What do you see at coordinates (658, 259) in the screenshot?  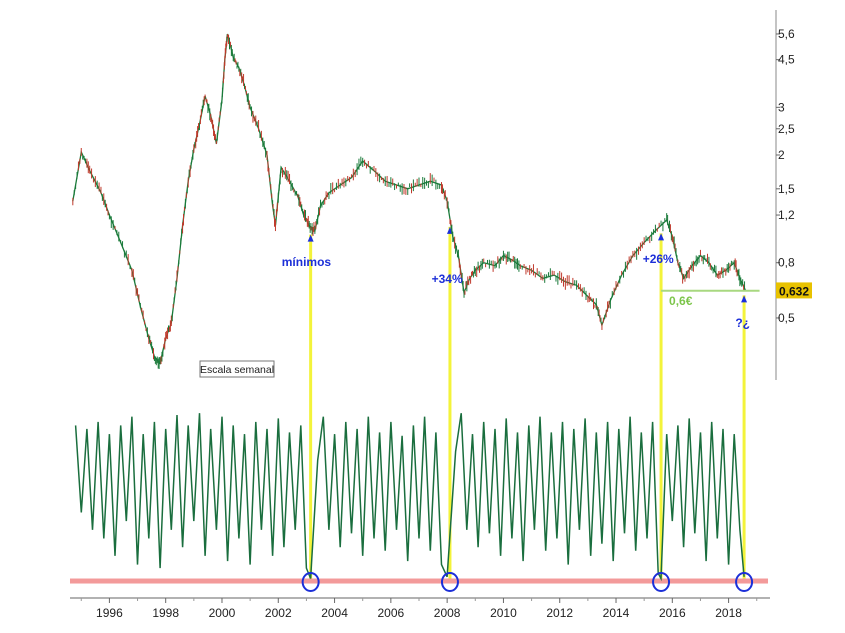 I see `annotation-label: +26%` at bounding box center [658, 259].